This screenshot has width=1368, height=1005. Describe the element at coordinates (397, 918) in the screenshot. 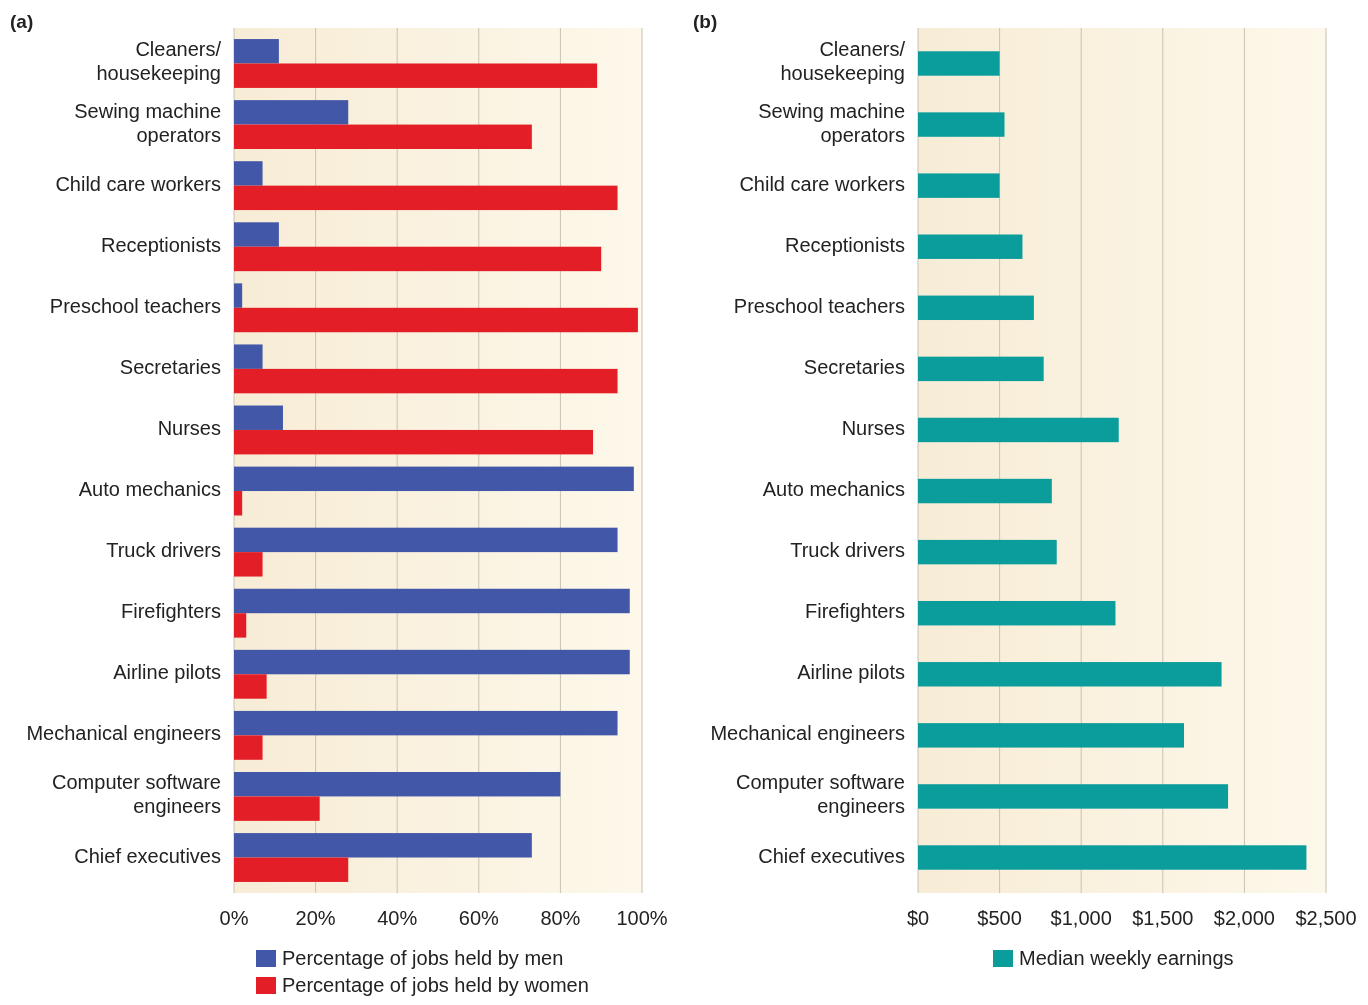

I see `x-tick-label: 40%` at that location.